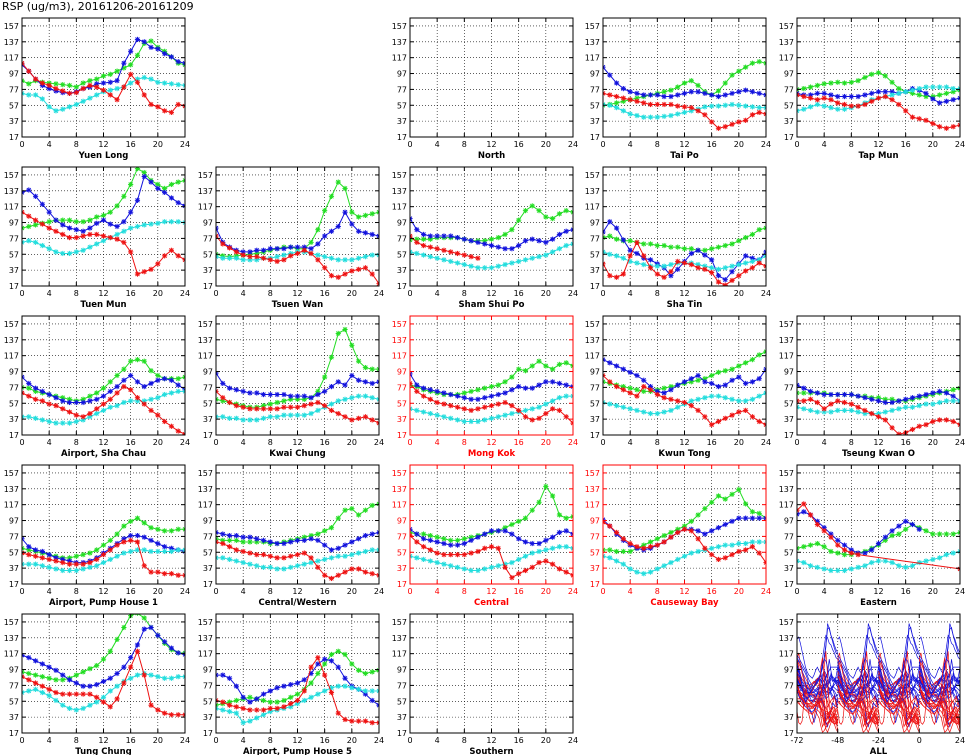  Describe the element at coordinates (851, 144) in the screenshot. I see `x-tick-label: 8` at that location.